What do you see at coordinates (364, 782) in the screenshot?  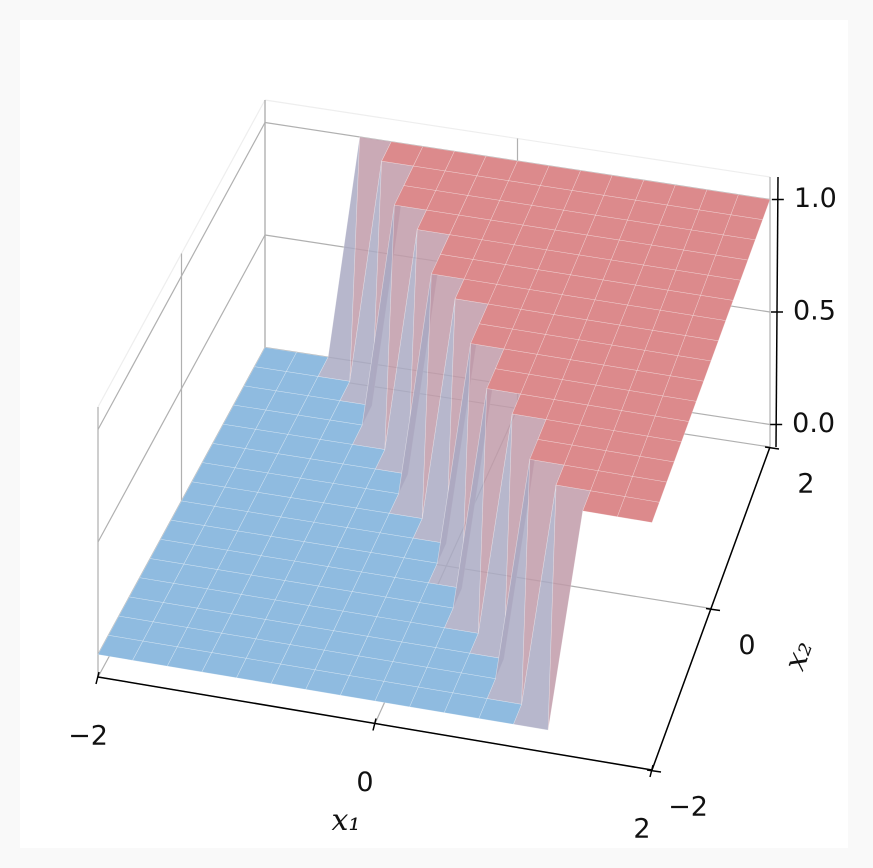 I see `x-tick-label: 0` at bounding box center [364, 782].